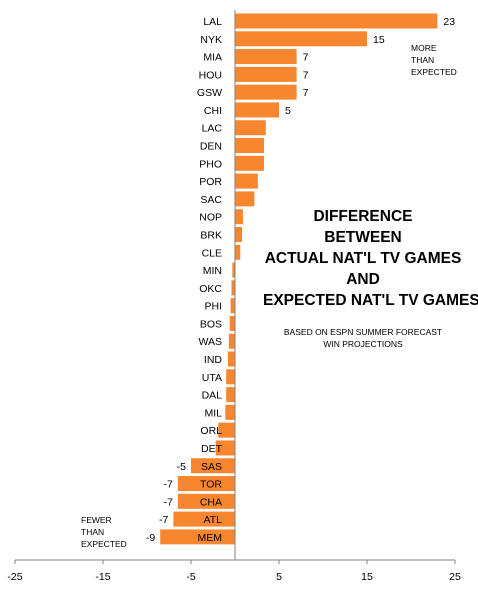 Image resolution: width=478 pixels, height=598 pixels. Describe the element at coordinates (301, 39) in the screenshot. I see `bar-nyk` at that location.